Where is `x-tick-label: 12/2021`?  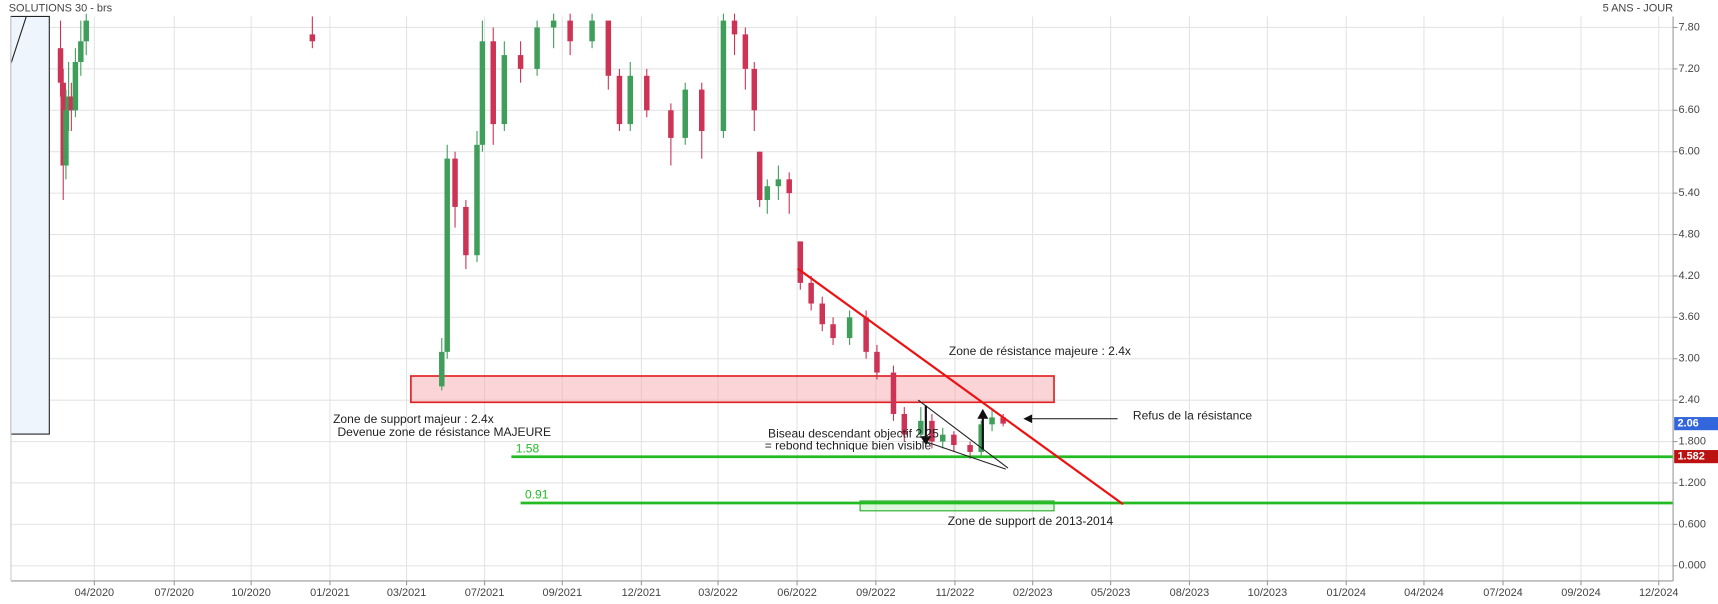
x-tick-label: 12/2021 is located at coordinates (642, 593).